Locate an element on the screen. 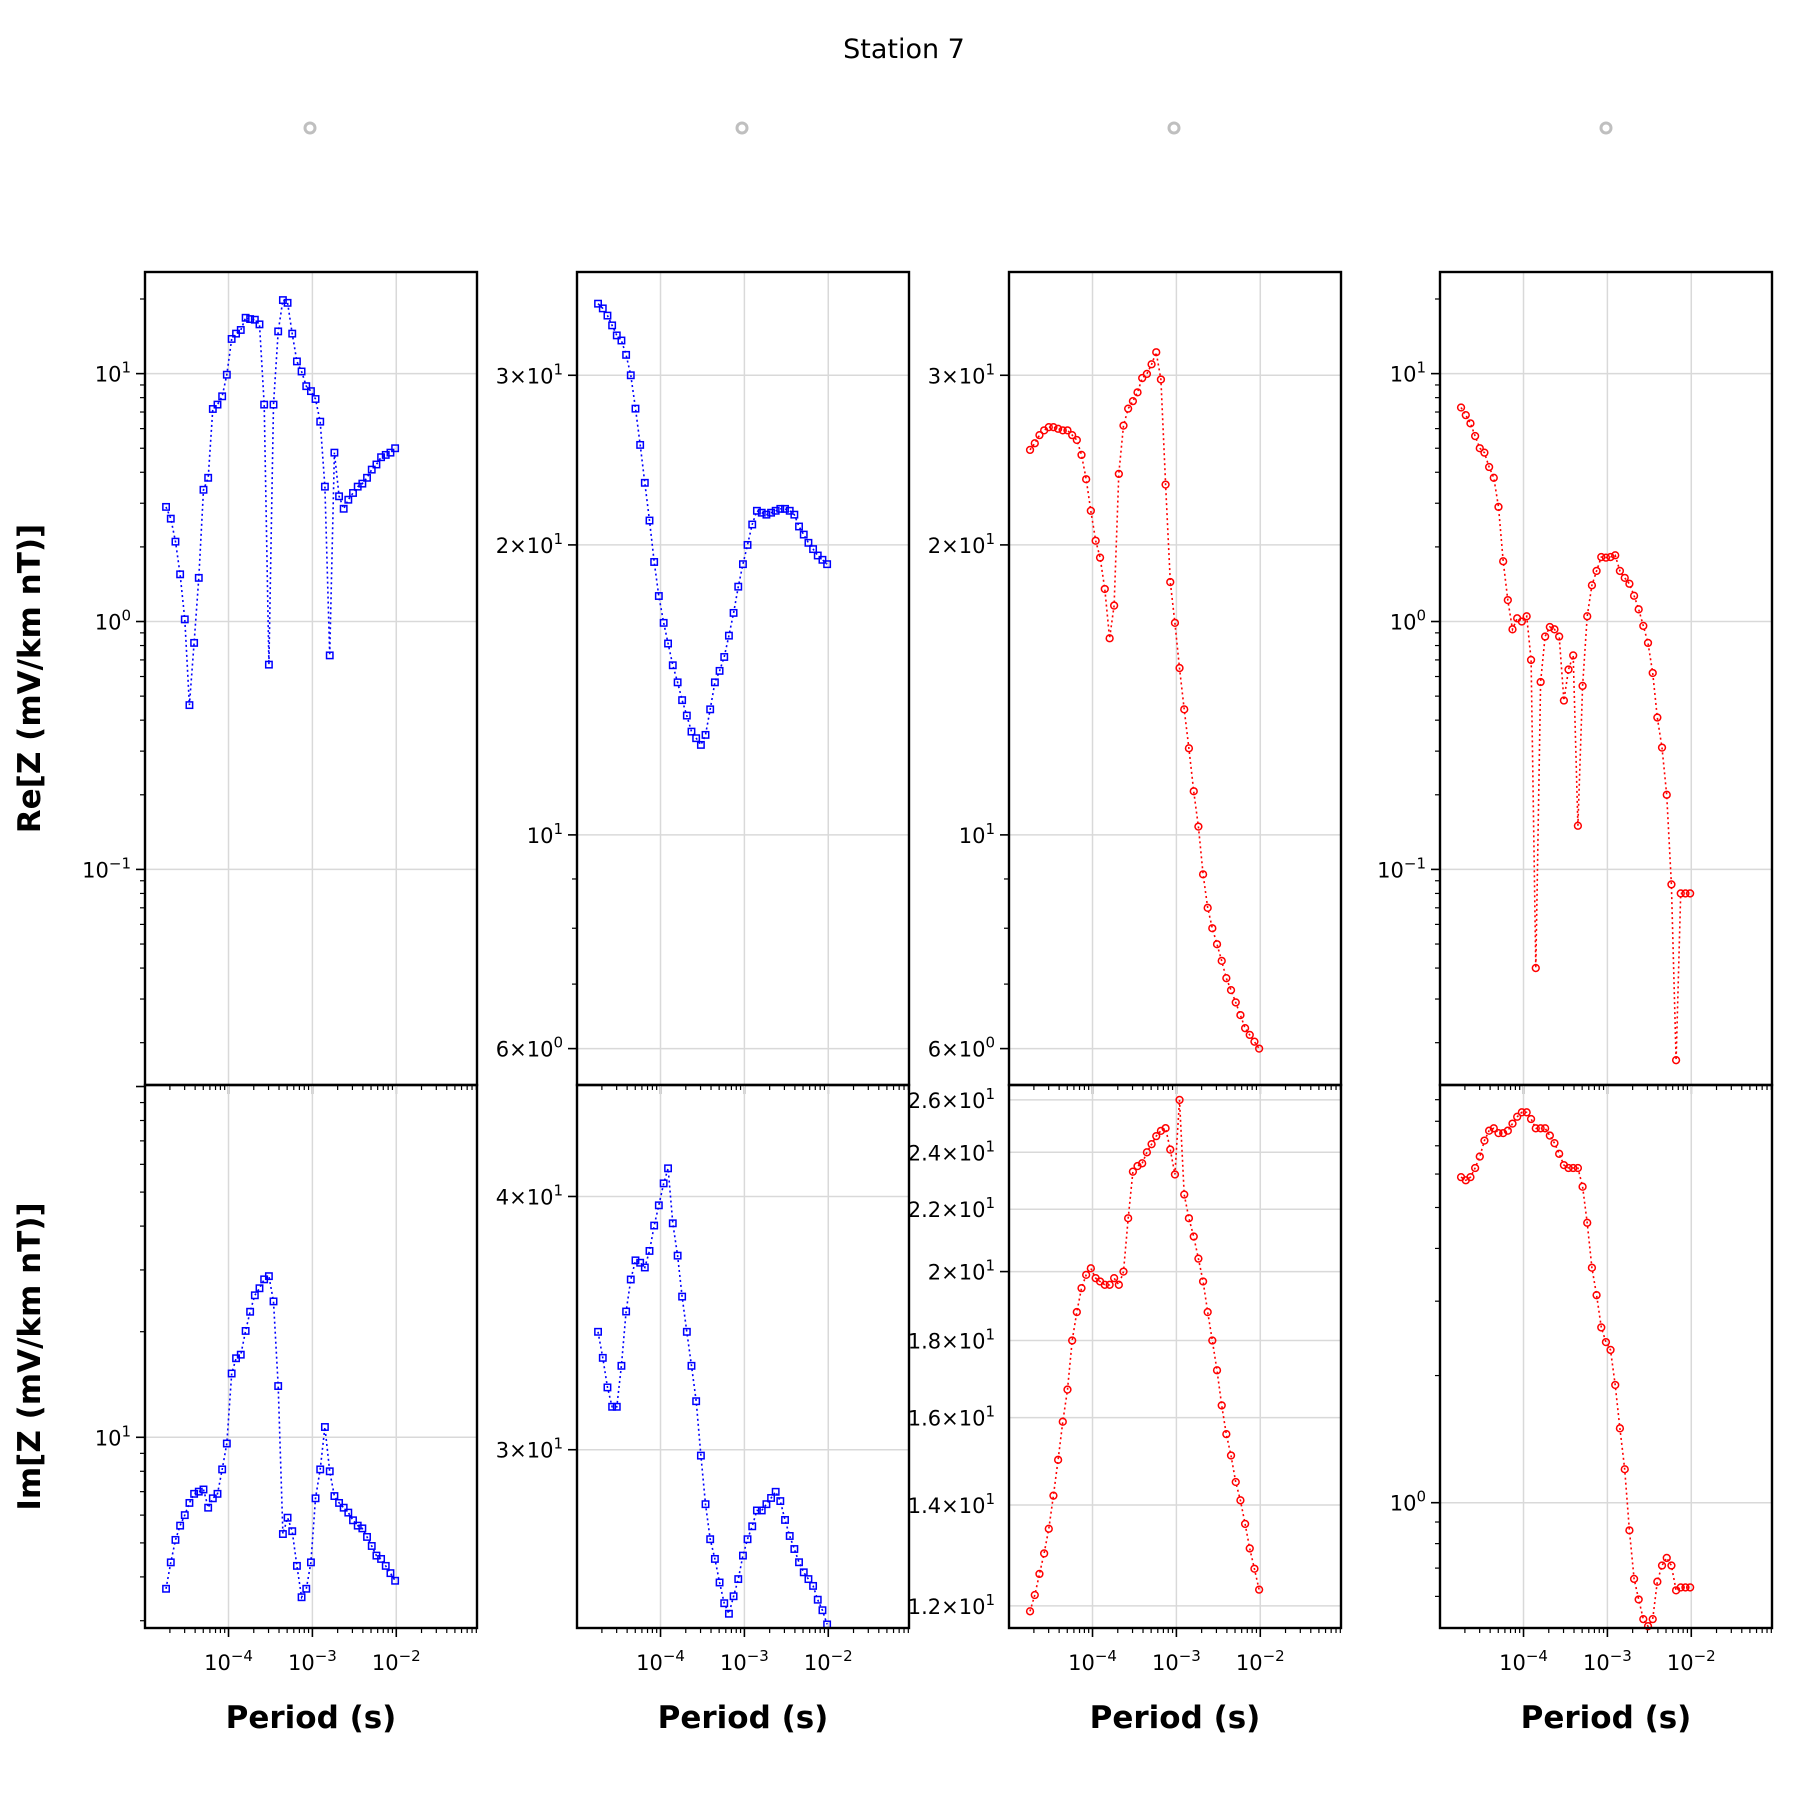 The image size is (1800, 1800). data-points is located at coordinates (1144, 700).